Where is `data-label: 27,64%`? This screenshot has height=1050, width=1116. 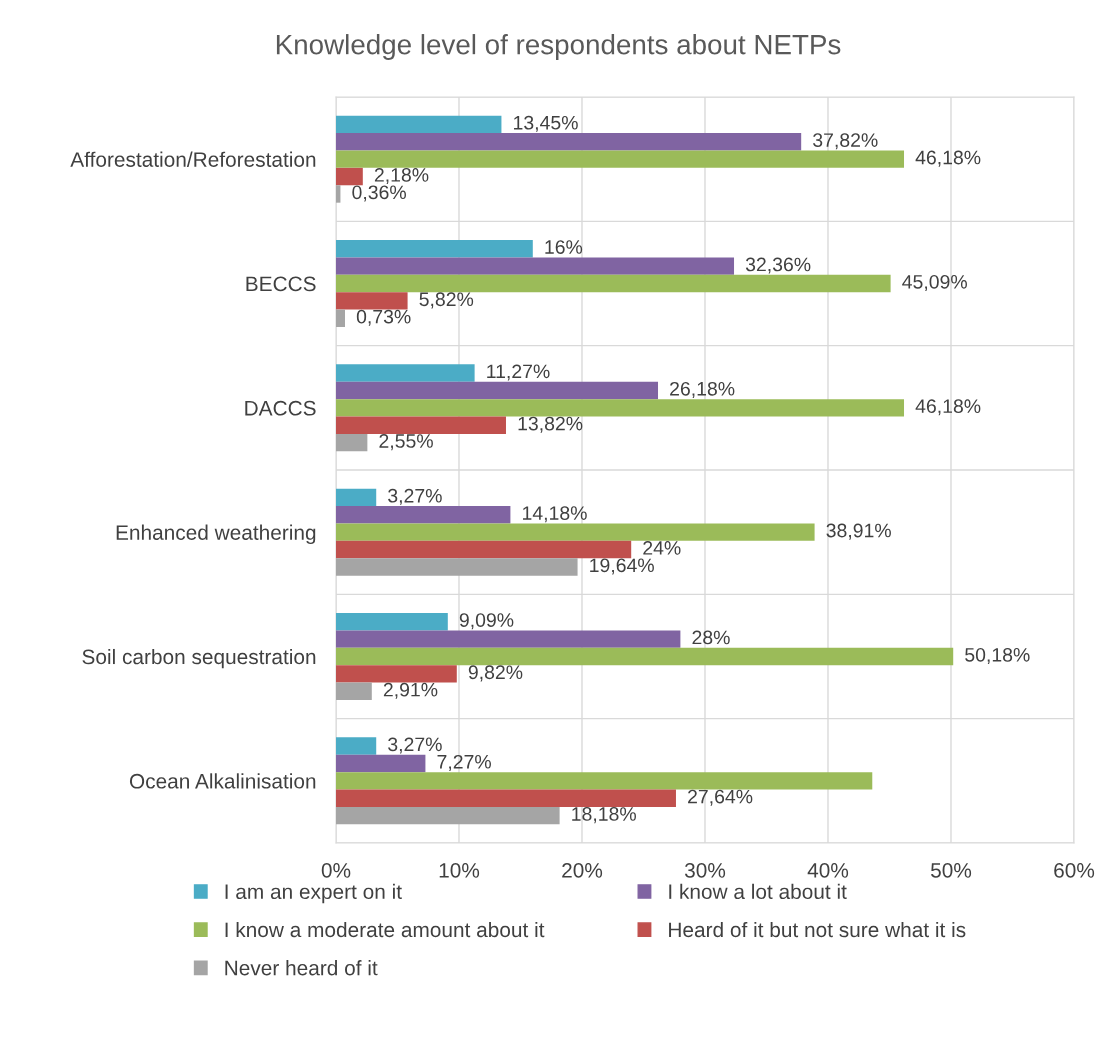 data-label: 27,64% is located at coordinates (720, 797).